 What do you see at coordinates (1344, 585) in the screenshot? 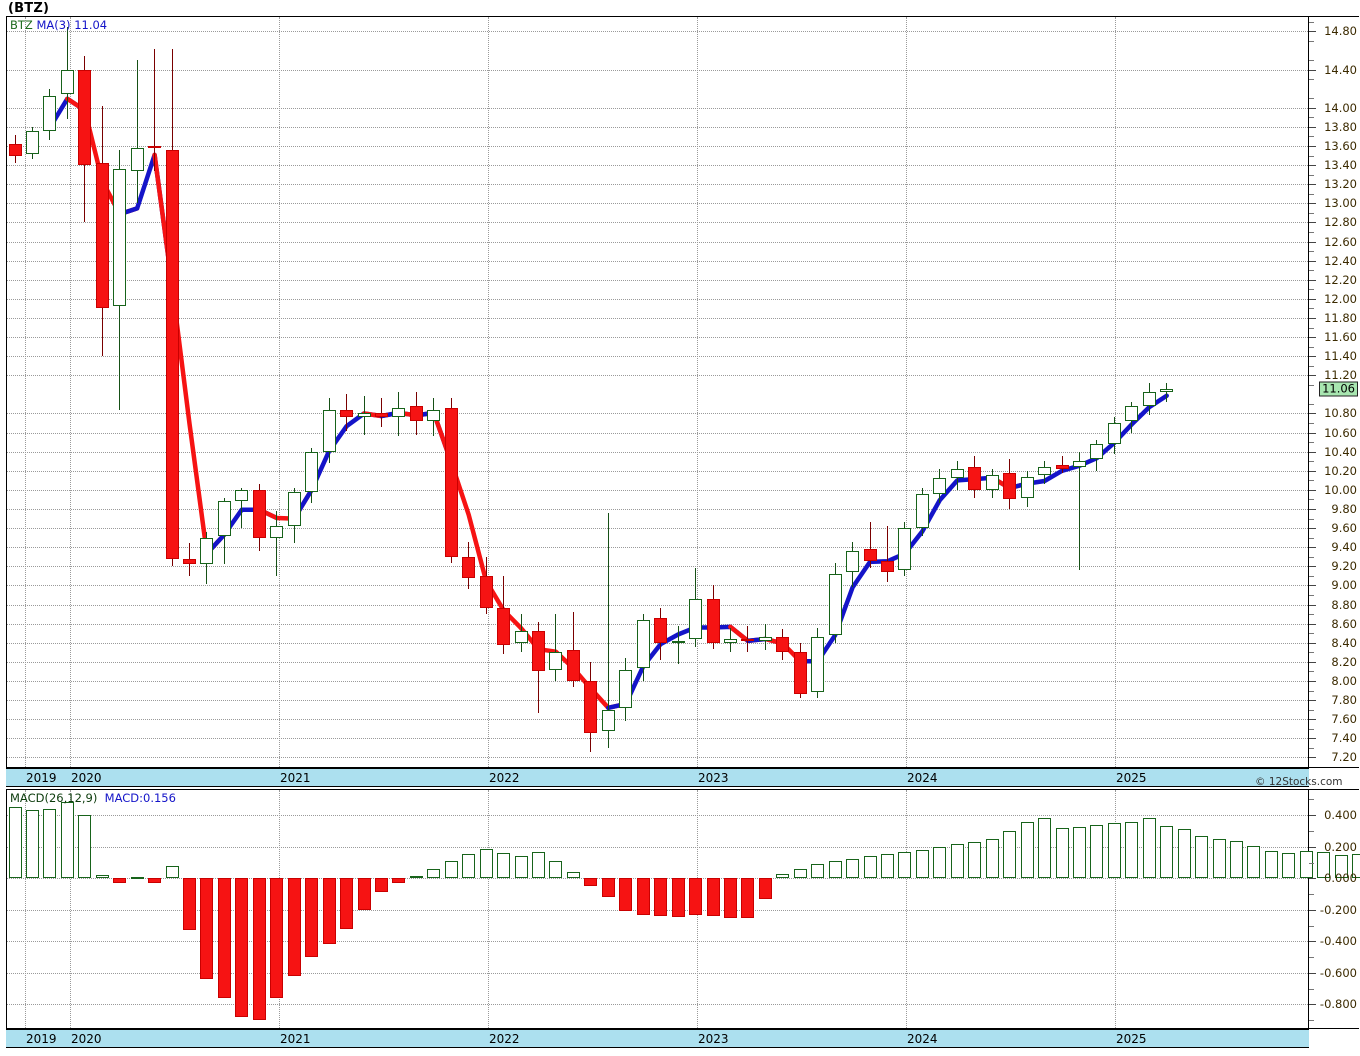
I see `price-axis-label: 9.00` at bounding box center [1344, 585].